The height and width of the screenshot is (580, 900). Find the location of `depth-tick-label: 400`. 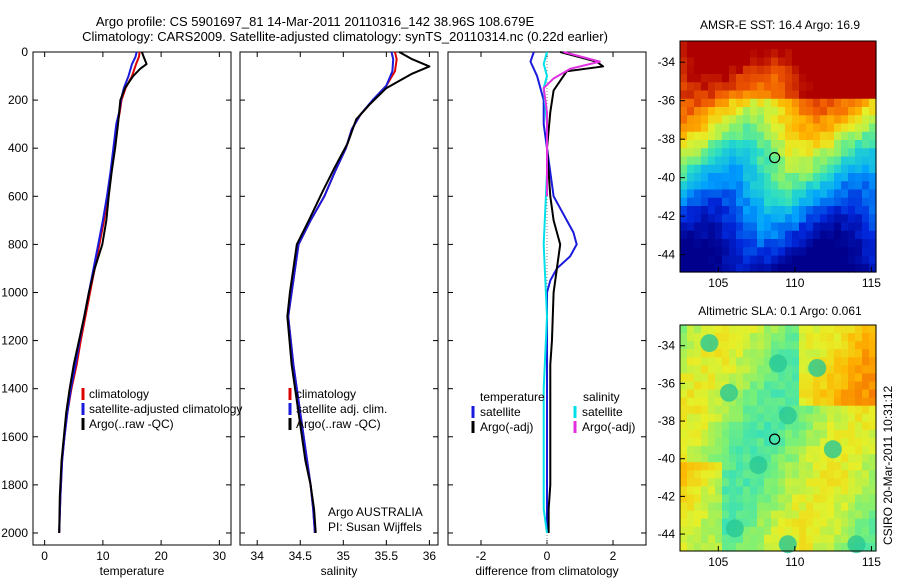

depth-tick-label: 400 is located at coordinates (18, 148).